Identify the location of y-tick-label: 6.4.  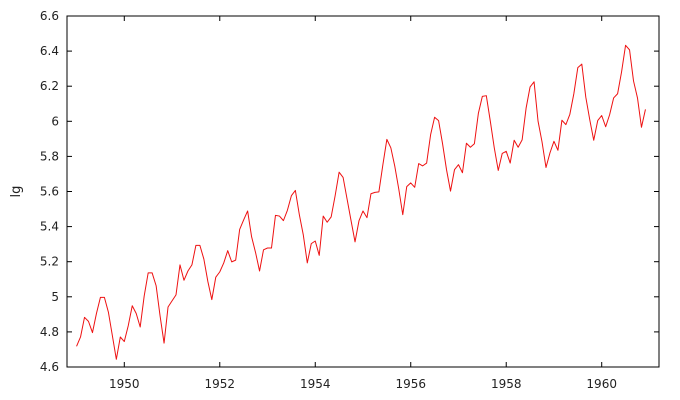
(49, 51).